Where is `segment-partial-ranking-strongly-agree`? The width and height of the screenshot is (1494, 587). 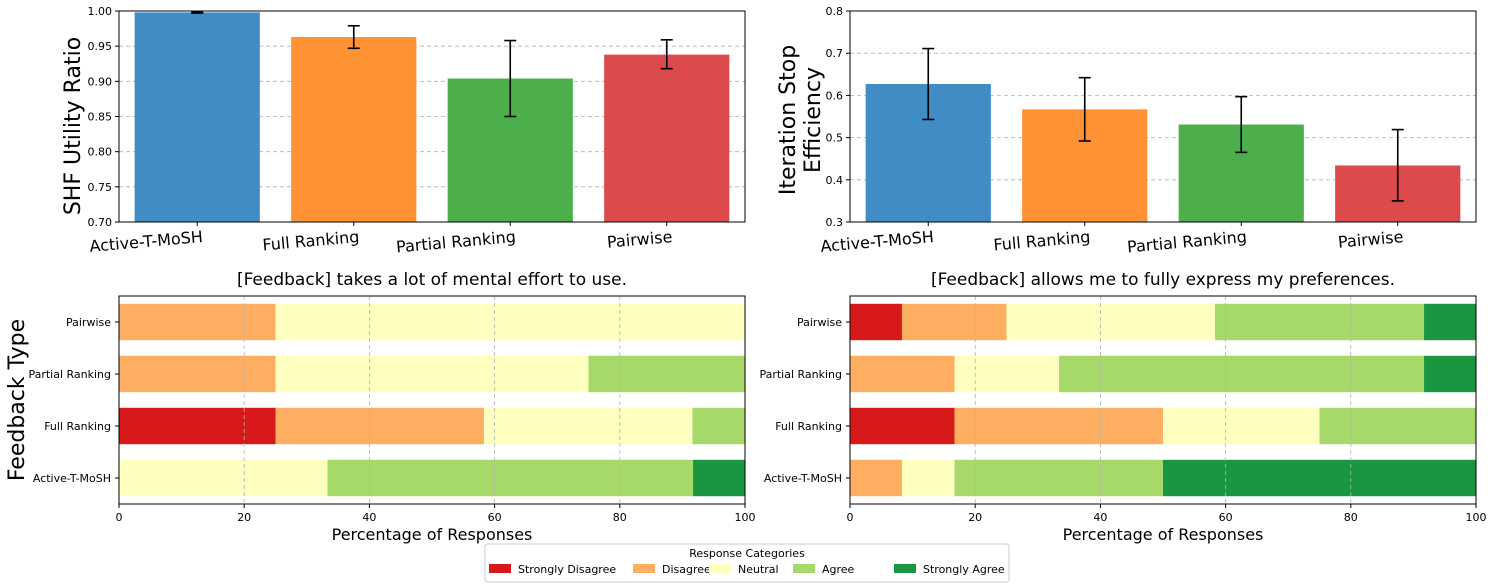
segment-partial-ranking-strongly-agree is located at coordinates (1450, 374).